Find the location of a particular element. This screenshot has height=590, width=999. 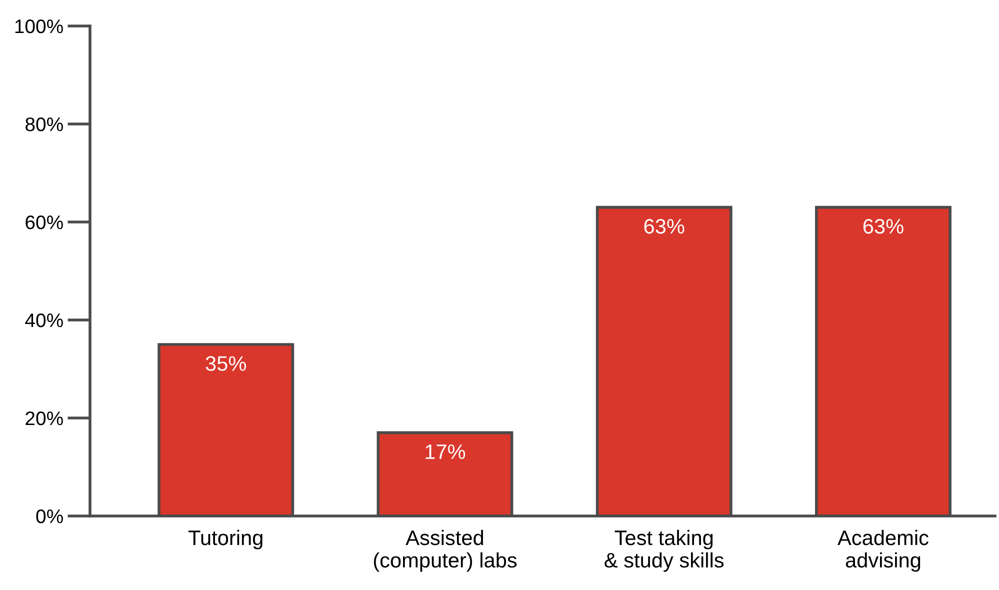

x-tick-label: Assisted (computer) labs is located at coordinates (445, 551).